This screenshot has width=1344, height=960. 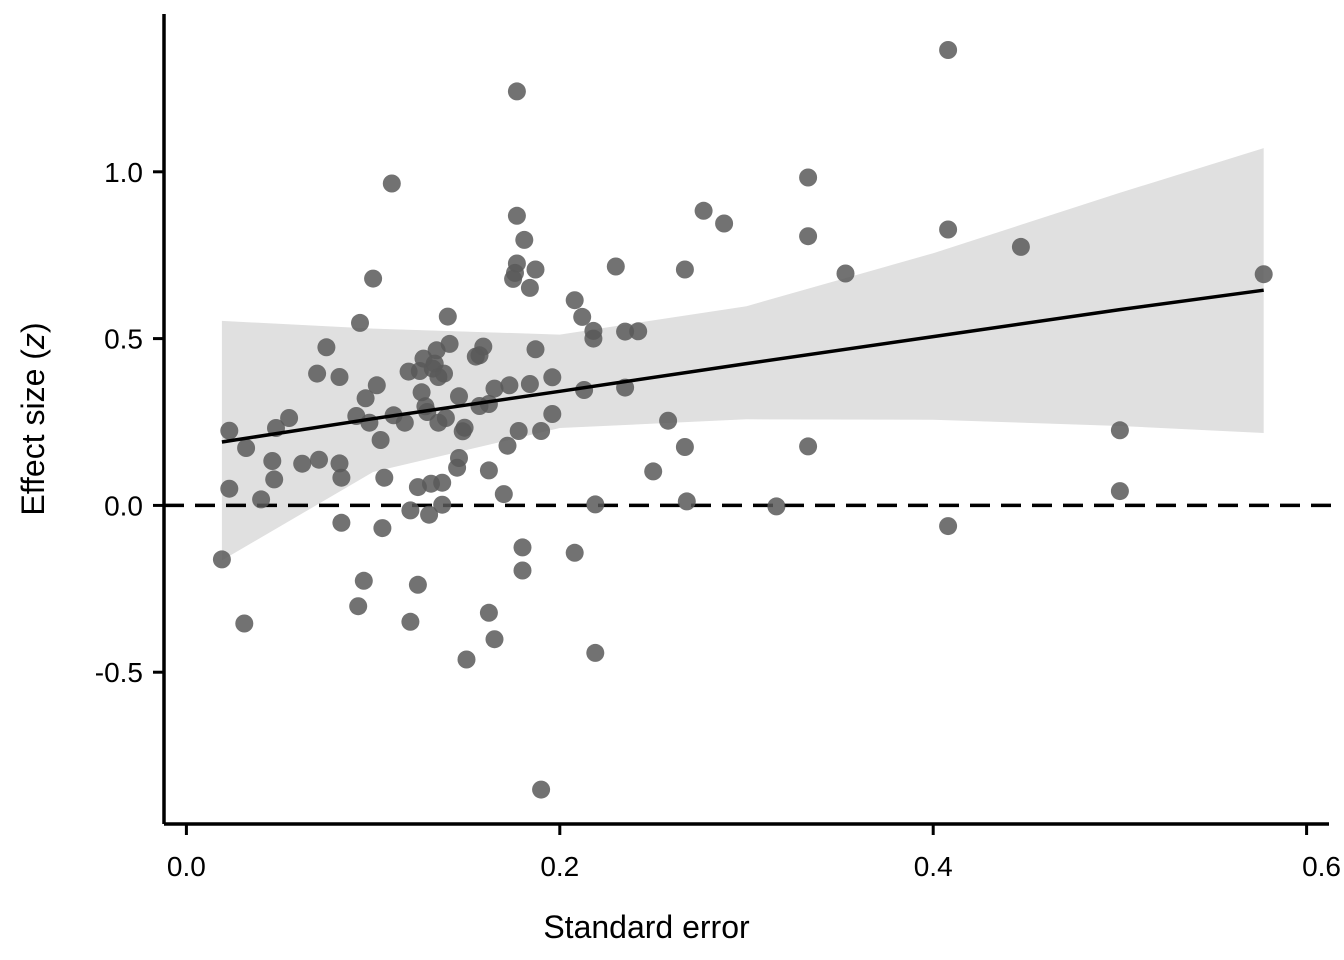 I want to click on y-tick-label: -0.5, so click(x=119, y=672).